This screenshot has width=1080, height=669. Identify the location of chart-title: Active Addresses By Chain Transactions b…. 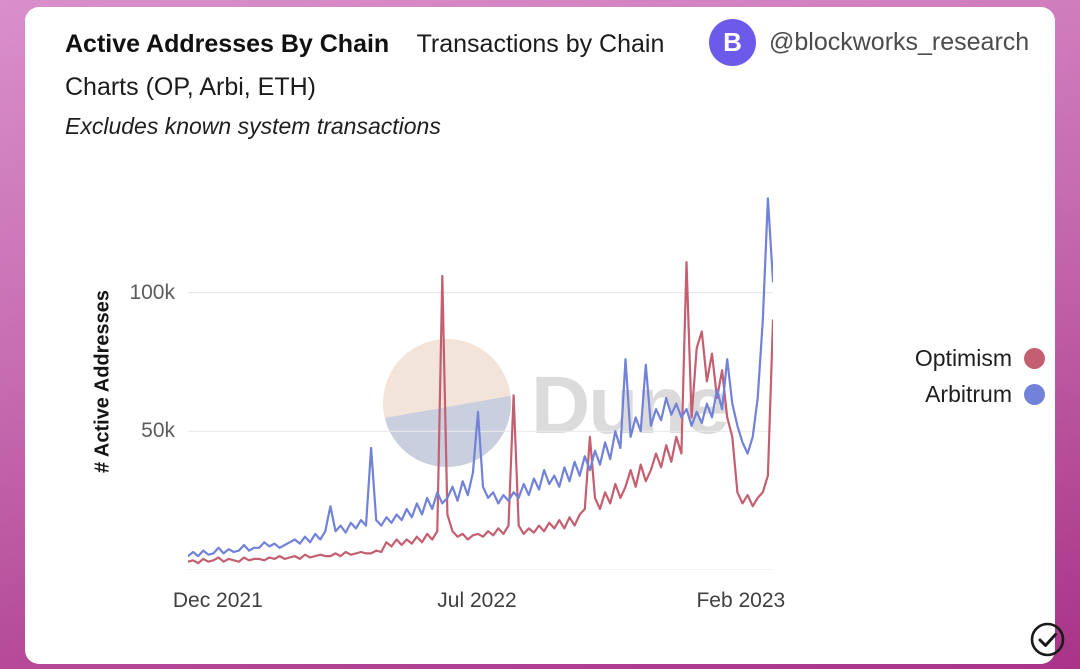
(385, 66).